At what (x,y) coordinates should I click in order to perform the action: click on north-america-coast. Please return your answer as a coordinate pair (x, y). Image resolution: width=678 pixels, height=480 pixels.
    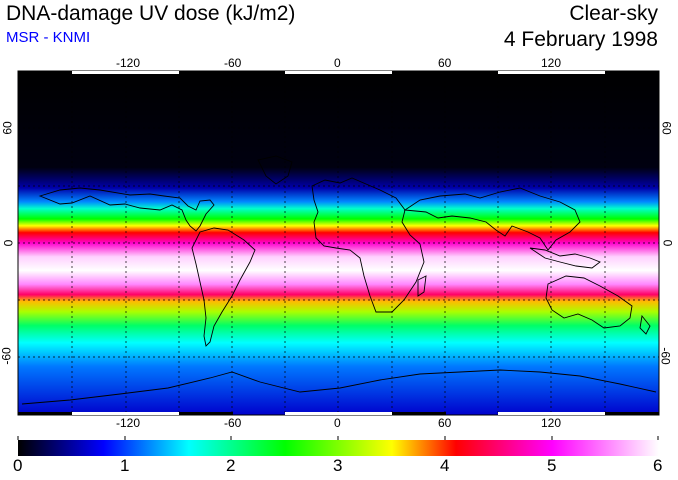
    Looking at the image, I should click on (126, 209).